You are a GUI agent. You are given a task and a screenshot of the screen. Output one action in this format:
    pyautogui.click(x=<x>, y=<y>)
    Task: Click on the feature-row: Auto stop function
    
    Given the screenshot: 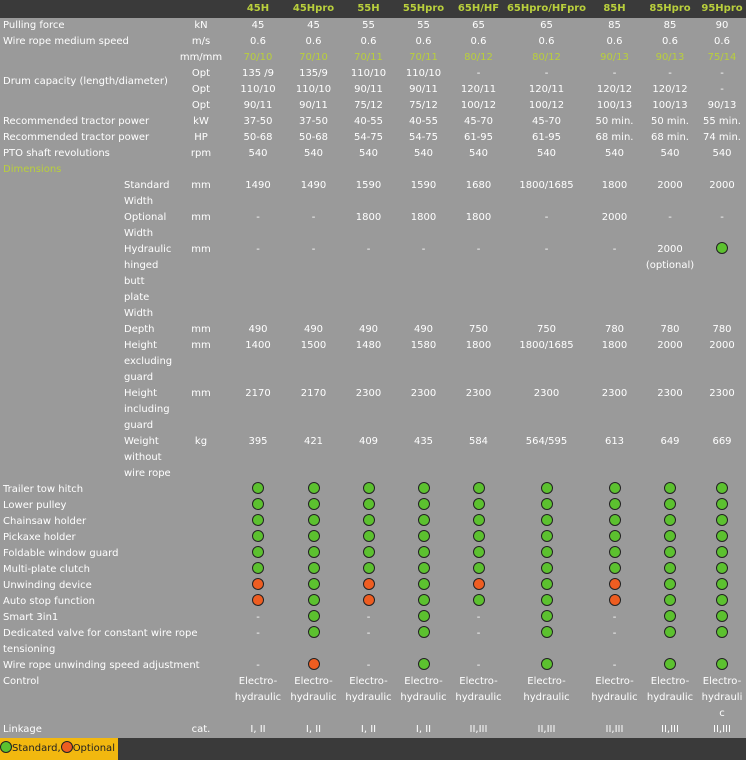 What is the action you would take?
    pyautogui.click(x=373, y=602)
    